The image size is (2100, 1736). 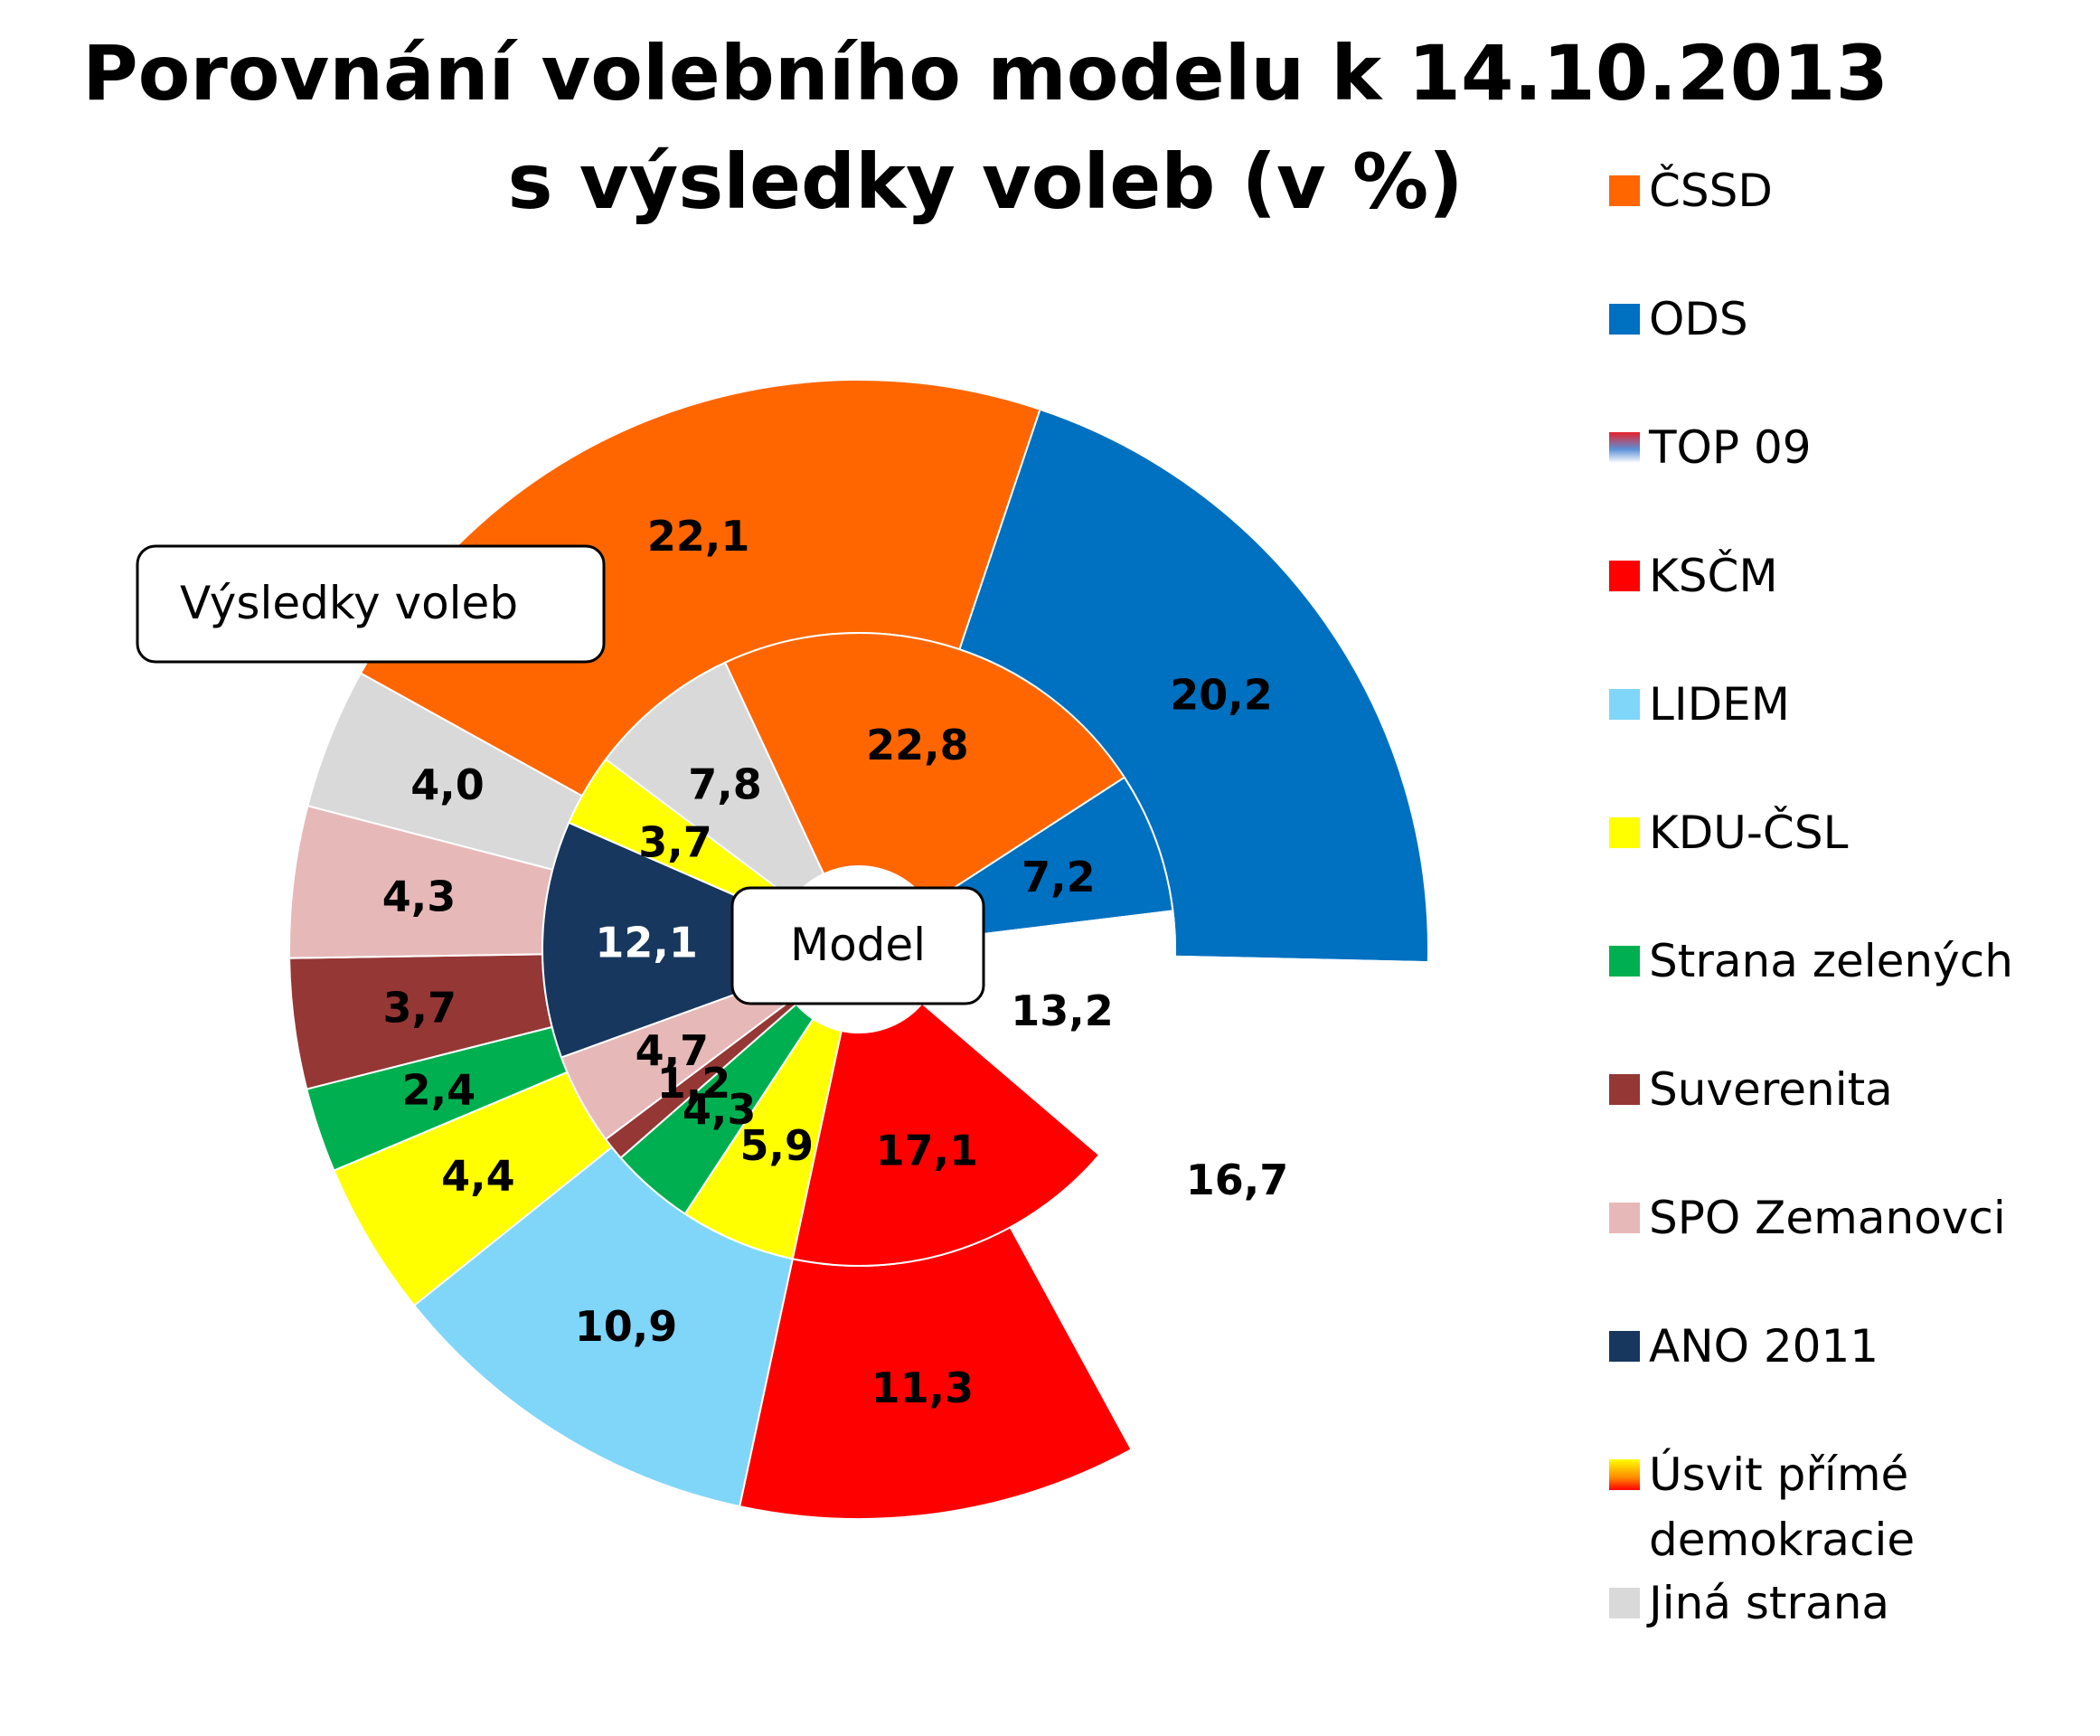 What do you see at coordinates (1221, 695) in the screenshot?
I see `outer-ring-label-ods: 20,2` at bounding box center [1221, 695].